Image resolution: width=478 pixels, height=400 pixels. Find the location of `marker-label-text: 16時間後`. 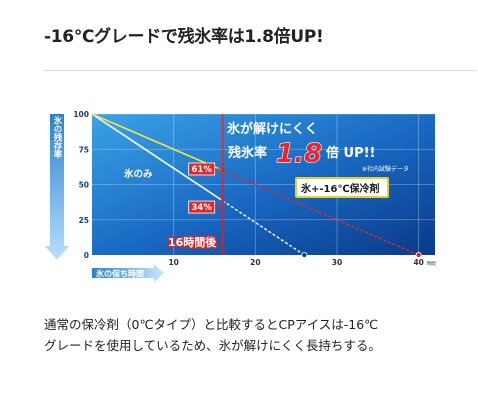

marker-label-text: 16時間後 is located at coordinates (192, 242).